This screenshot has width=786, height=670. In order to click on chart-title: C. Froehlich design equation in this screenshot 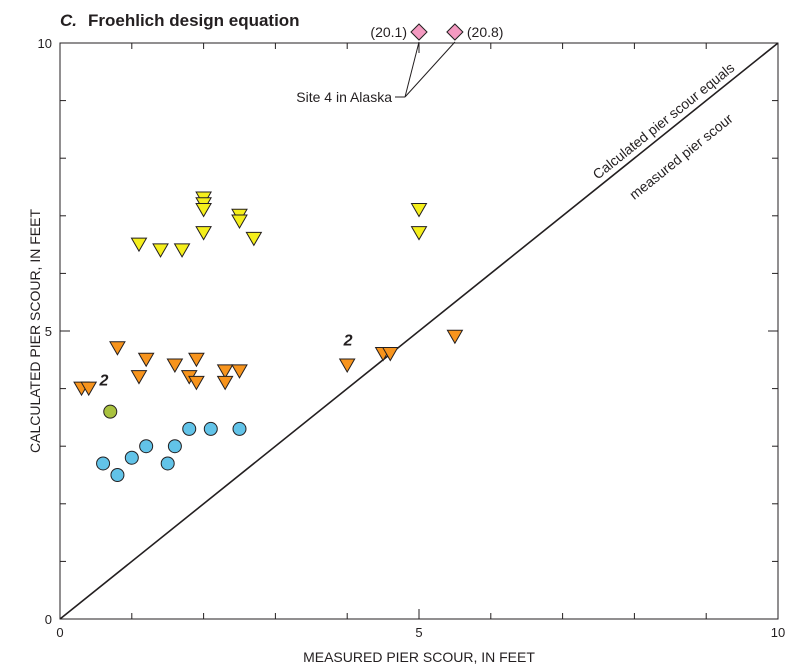, I will do `click(180, 20)`.